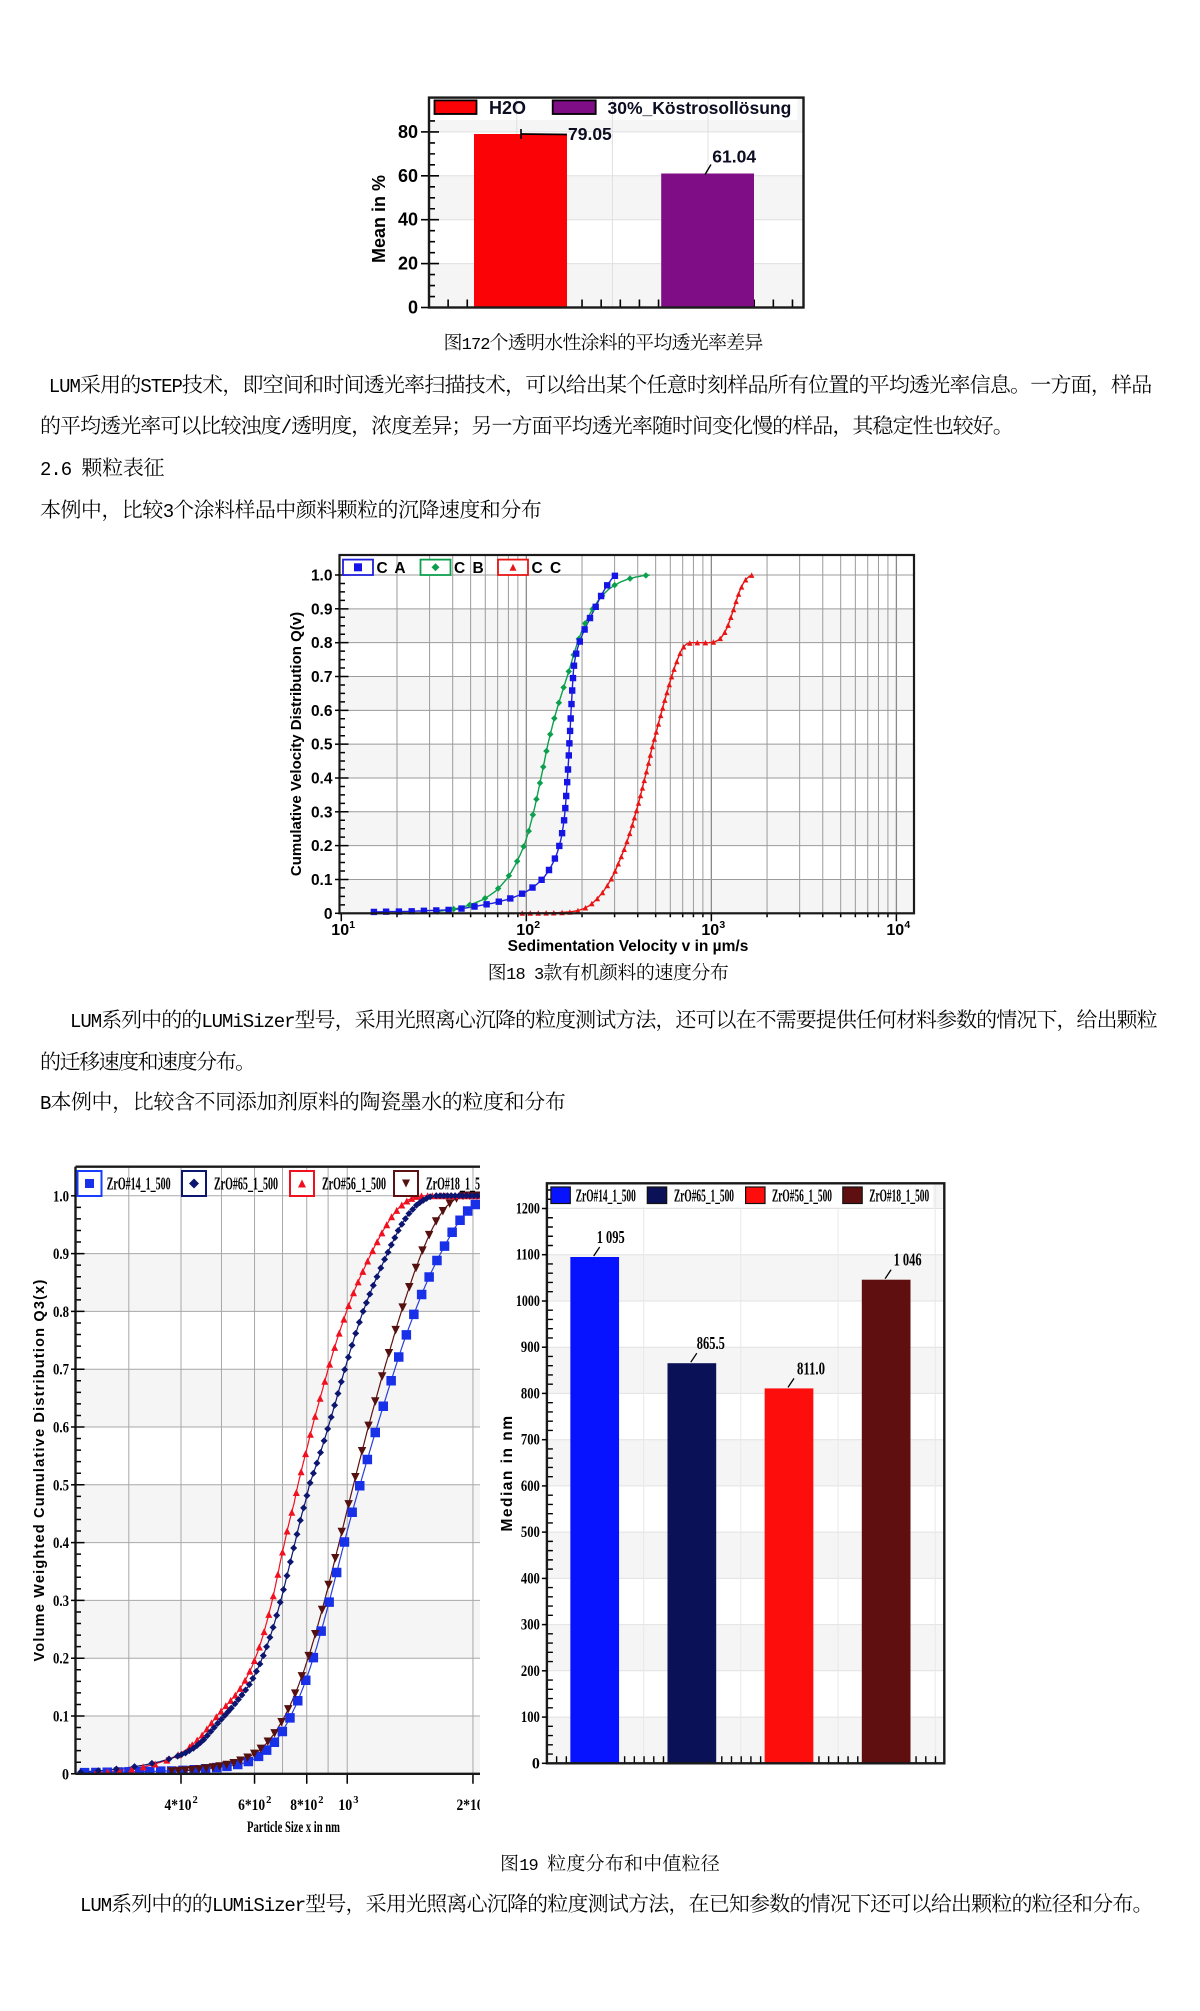 This screenshot has width=1200, height=2011. Describe the element at coordinates (530, 1625) in the screenshot. I see `svg-text: 300` at that location.